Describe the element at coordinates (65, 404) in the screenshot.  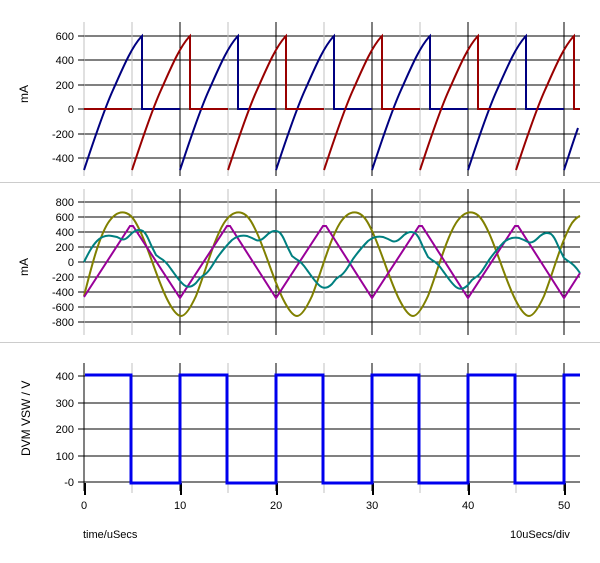
I see `panel-bottom-ytick-1: 300` at that location.